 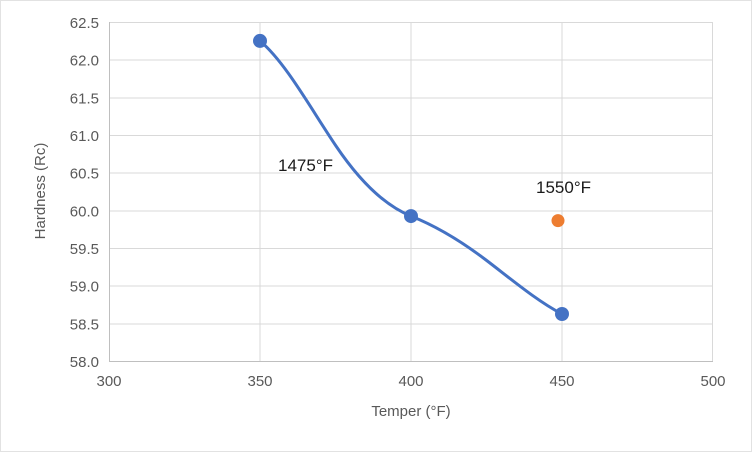 What do you see at coordinates (84, 174) in the screenshot?
I see `y-tick-label: 60.5` at bounding box center [84, 174].